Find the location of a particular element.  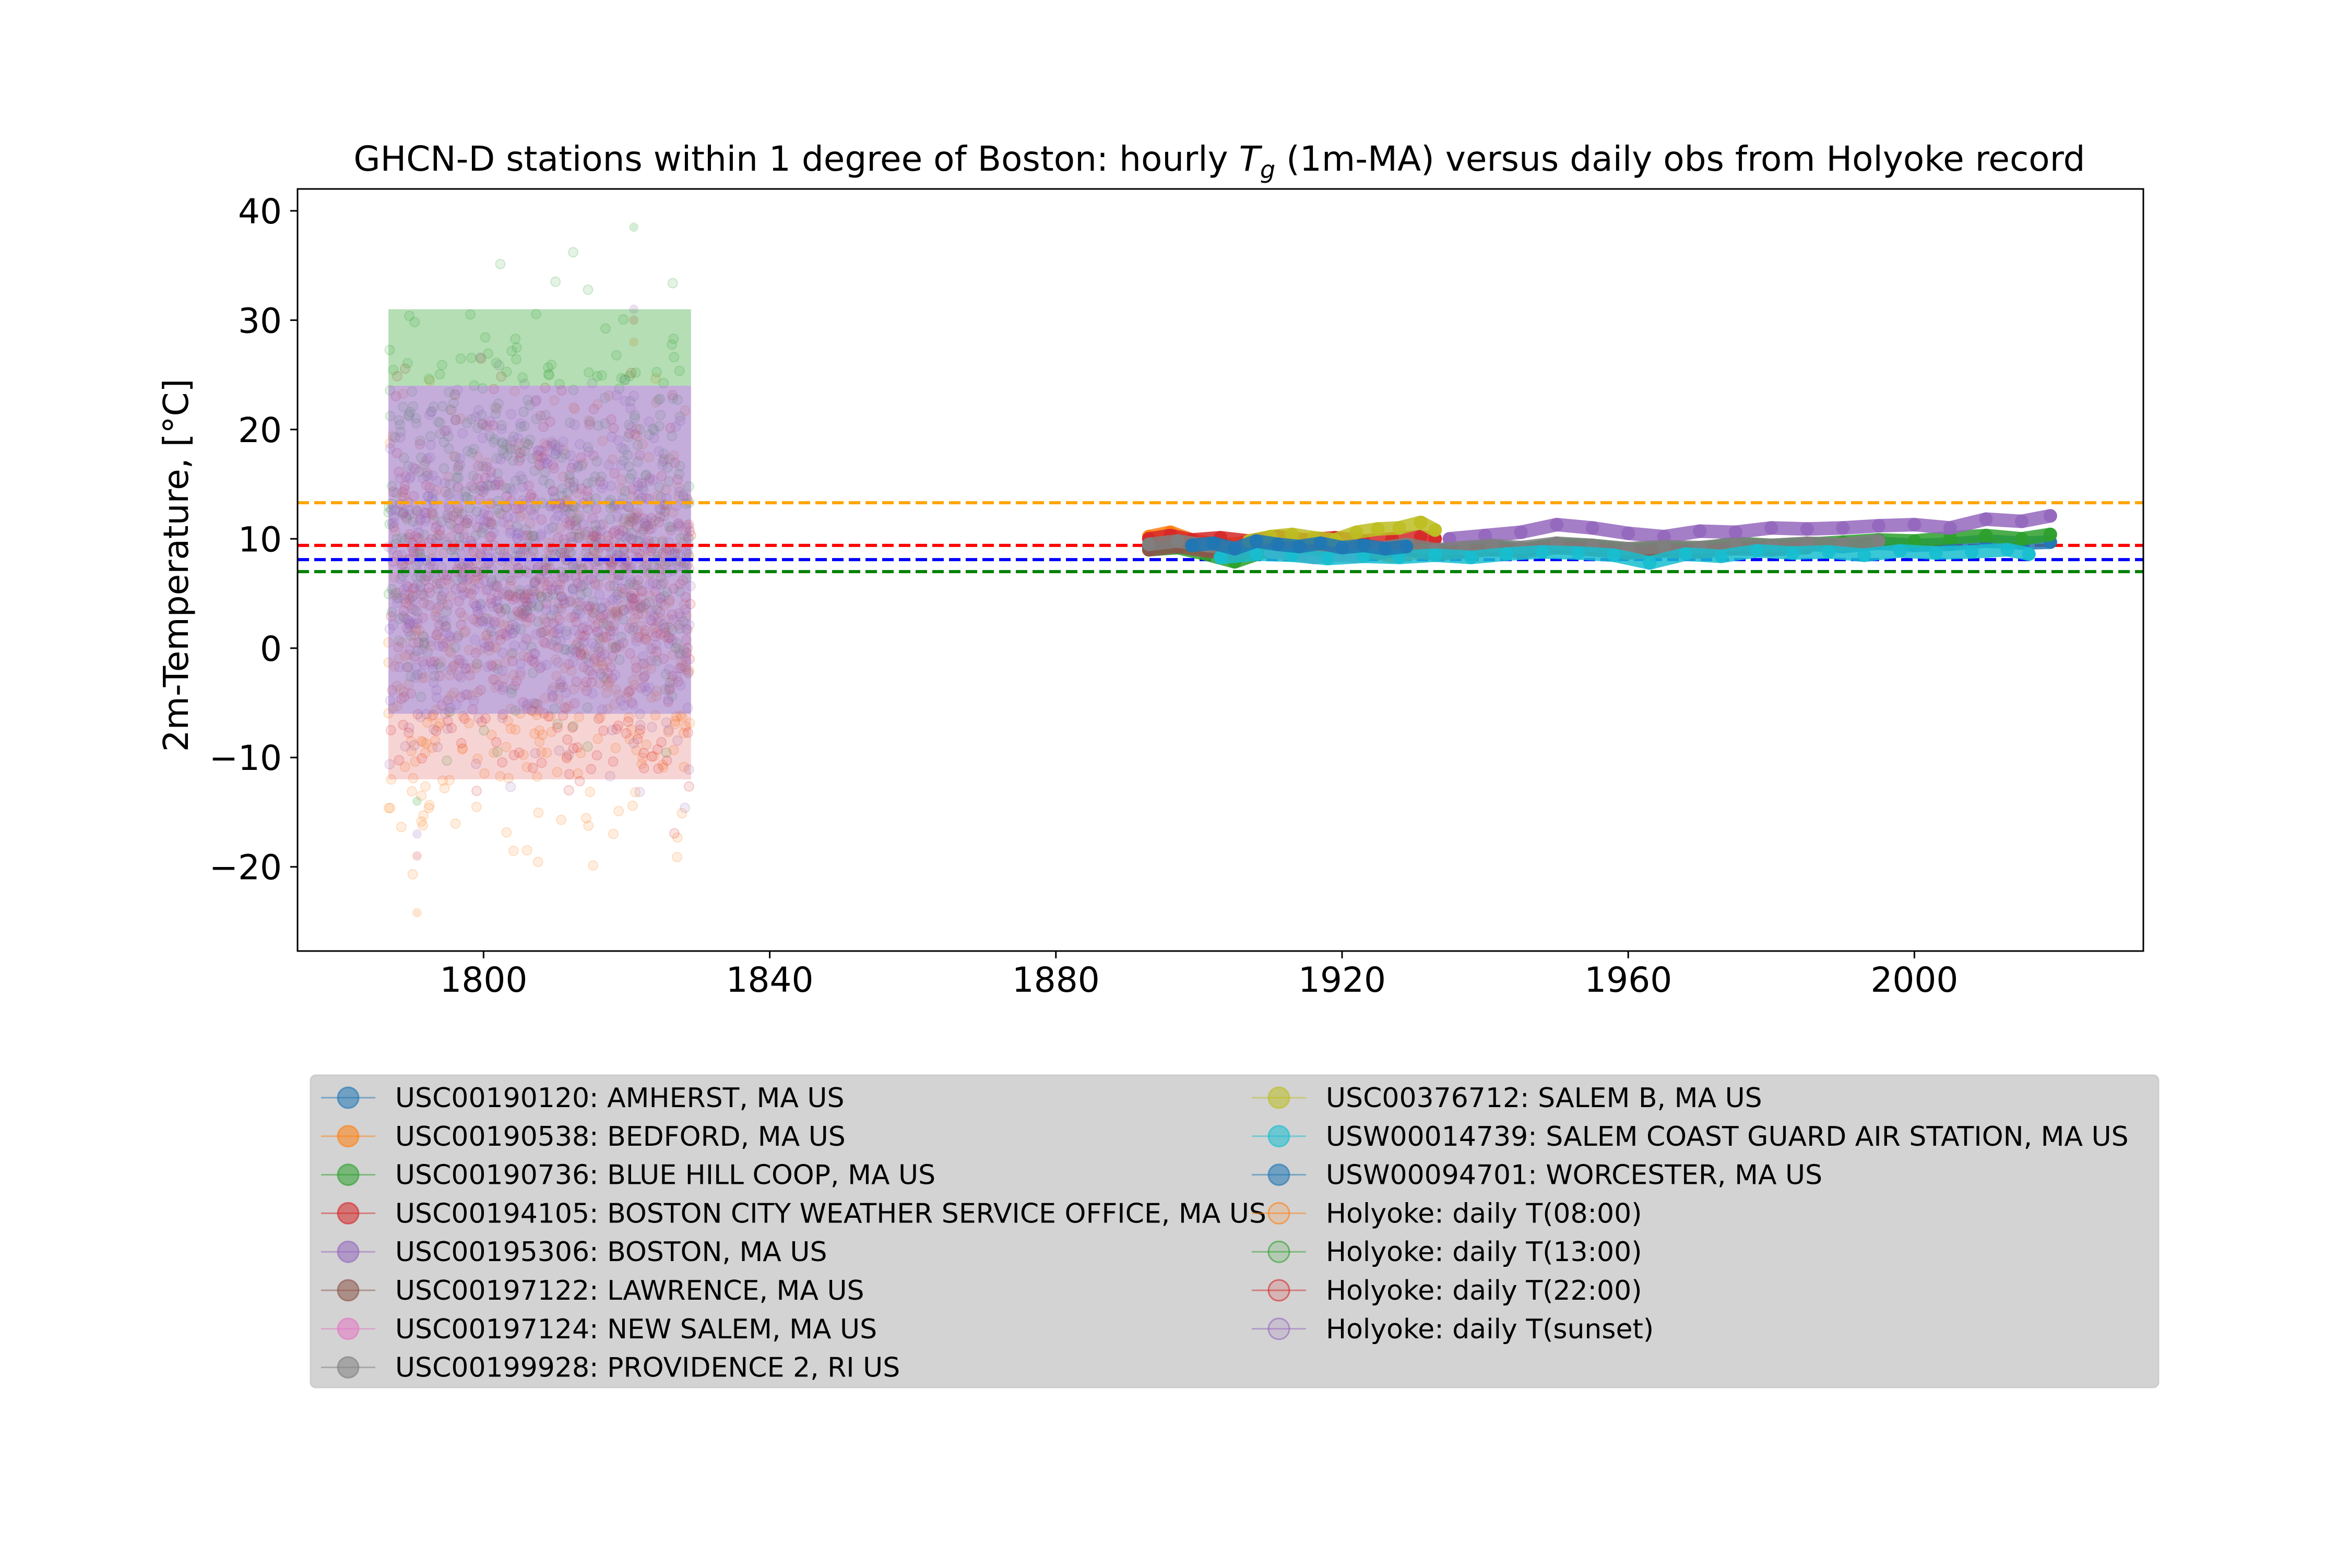

legend-label: USC00190736: BLUE HILL COOP, MA US is located at coordinates (665, 1175).